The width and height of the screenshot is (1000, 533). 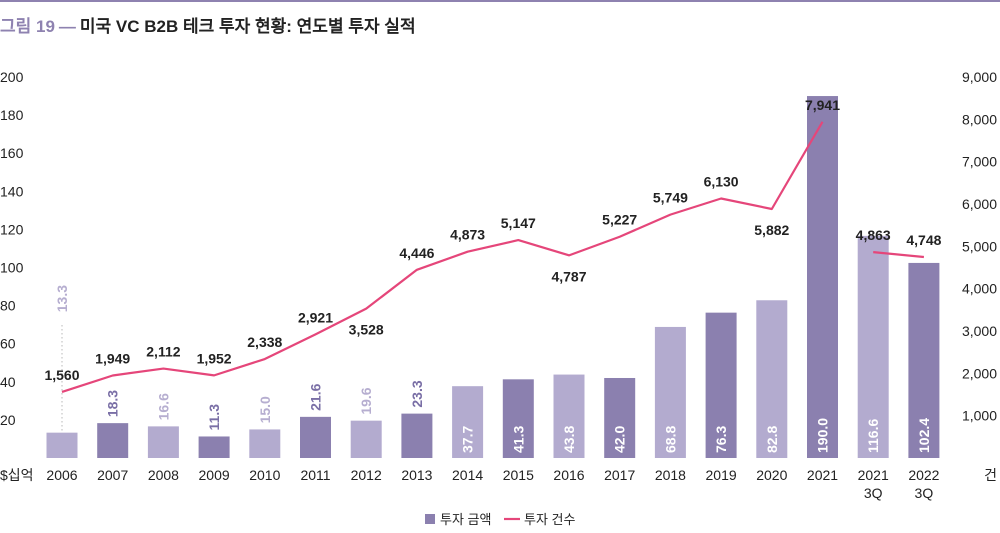 What do you see at coordinates (8, 344) in the screenshot?
I see `left-tick-label: 60` at bounding box center [8, 344].